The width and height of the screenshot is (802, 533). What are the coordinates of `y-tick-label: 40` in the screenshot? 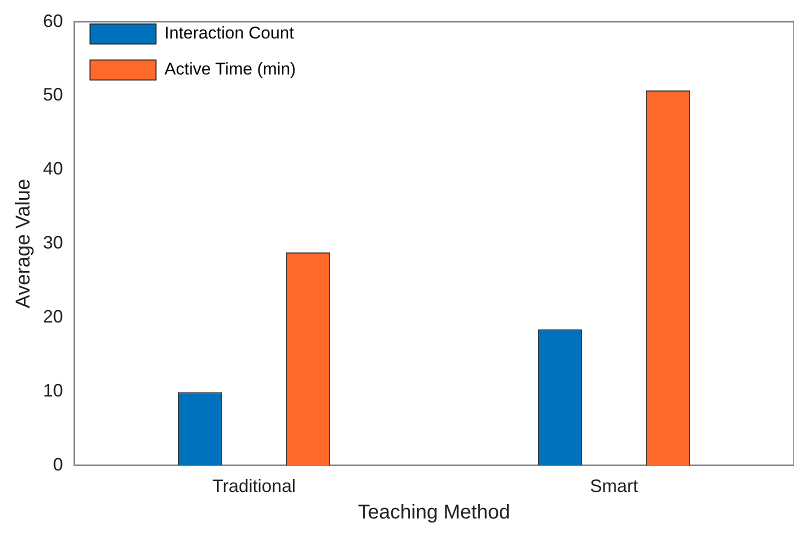 It's located at (53, 168).